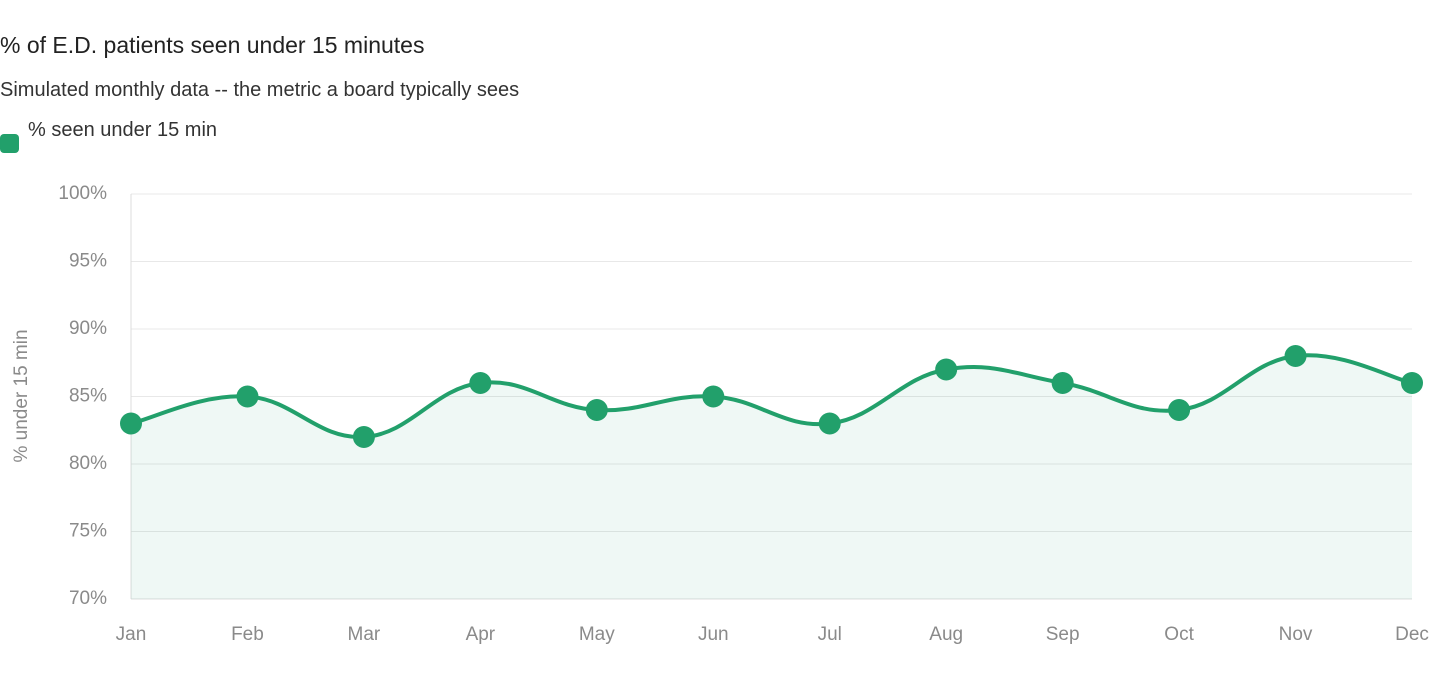  Describe the element at coordinates (212, 45) in the screenshot. I see `chart-title: % of E.D. patients seen under 15 minutes` at that location.